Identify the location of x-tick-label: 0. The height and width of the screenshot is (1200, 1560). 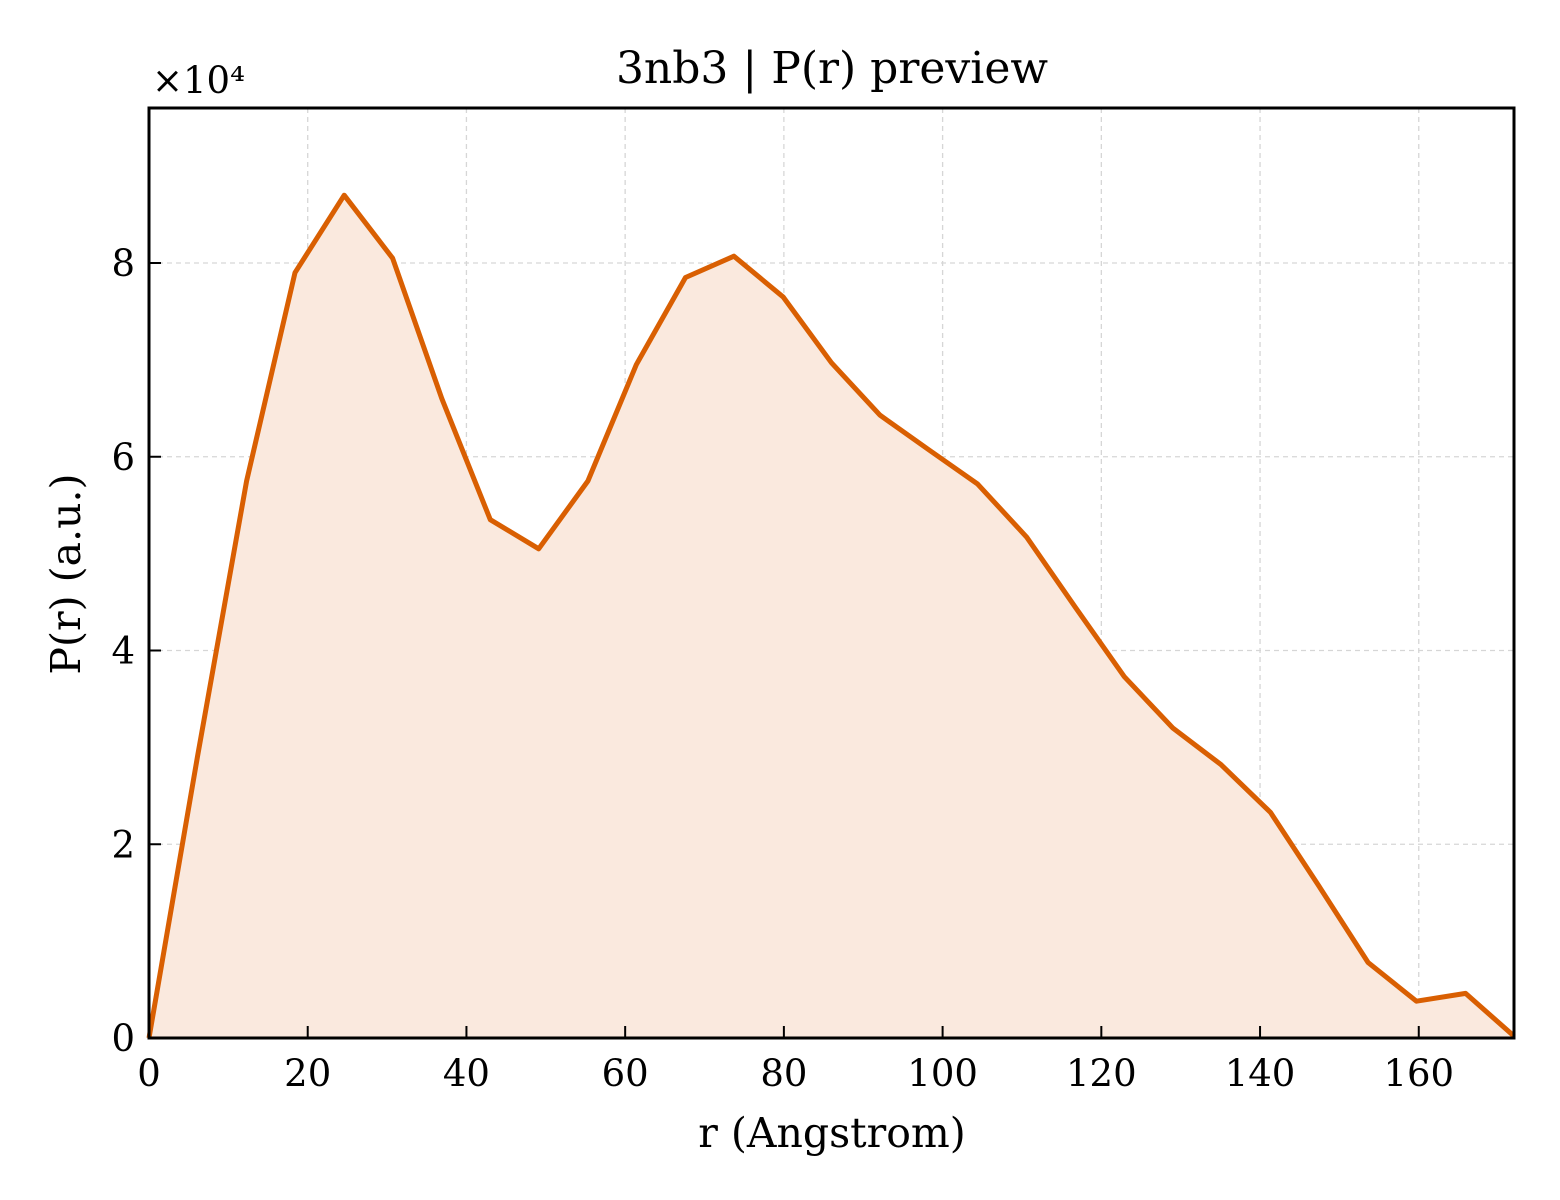
(149, 1073).